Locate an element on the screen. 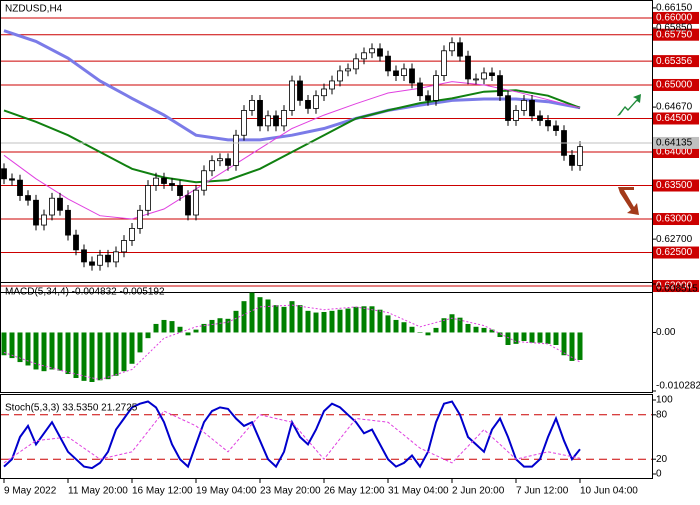  x-tick-label: 7 Jun 12:00 is located at coordinates (542, 491).